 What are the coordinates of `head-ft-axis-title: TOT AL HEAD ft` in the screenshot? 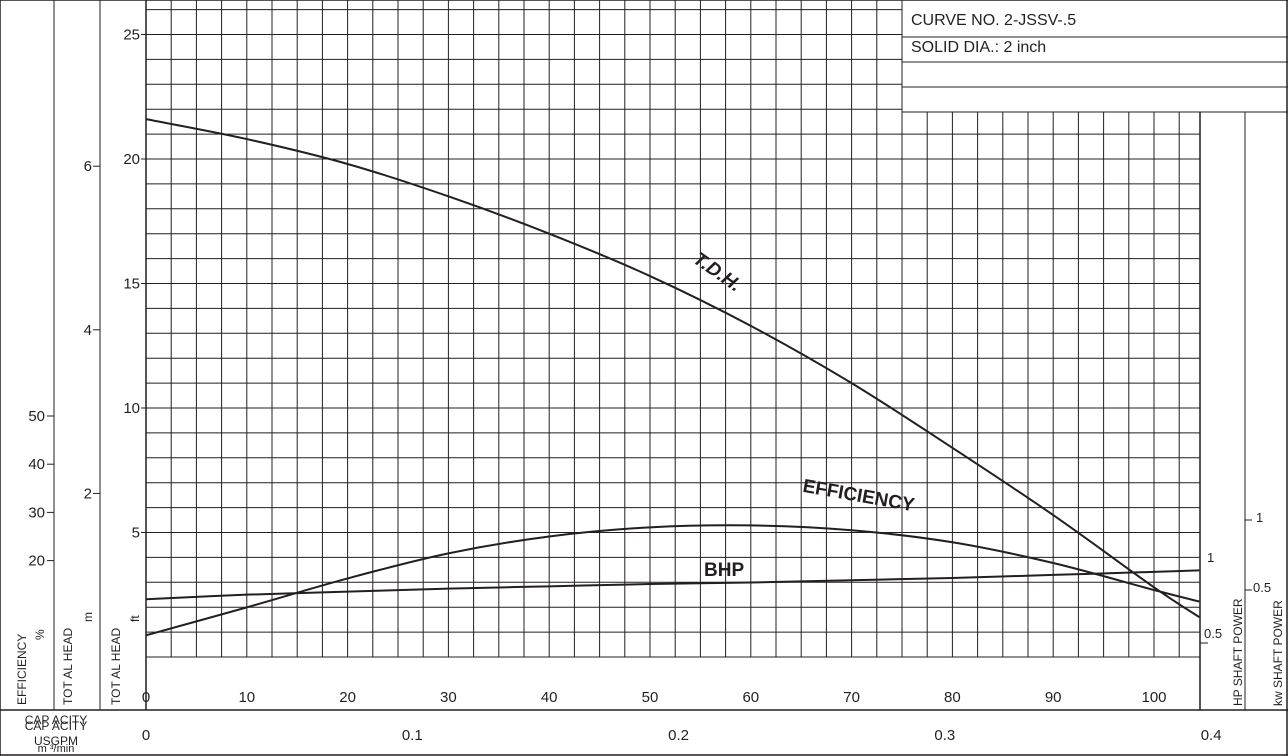 It's located at (125, 660).